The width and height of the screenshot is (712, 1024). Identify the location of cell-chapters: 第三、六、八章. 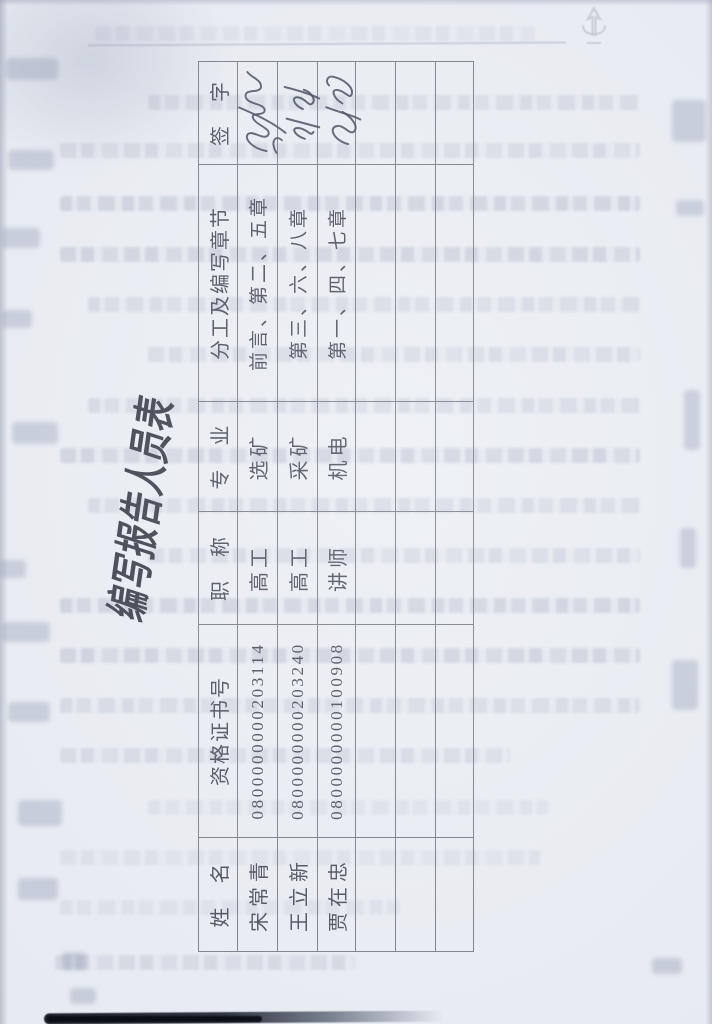
(297, 283).